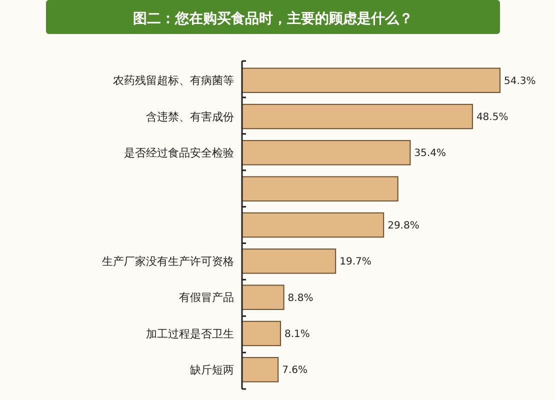 Image resolution: width=555 pixels, height=400 pixels. What do you see at coordinates (492, 118) in the screenshot?
I see `data-label: 48.5%` at bounding box center [492, 118].